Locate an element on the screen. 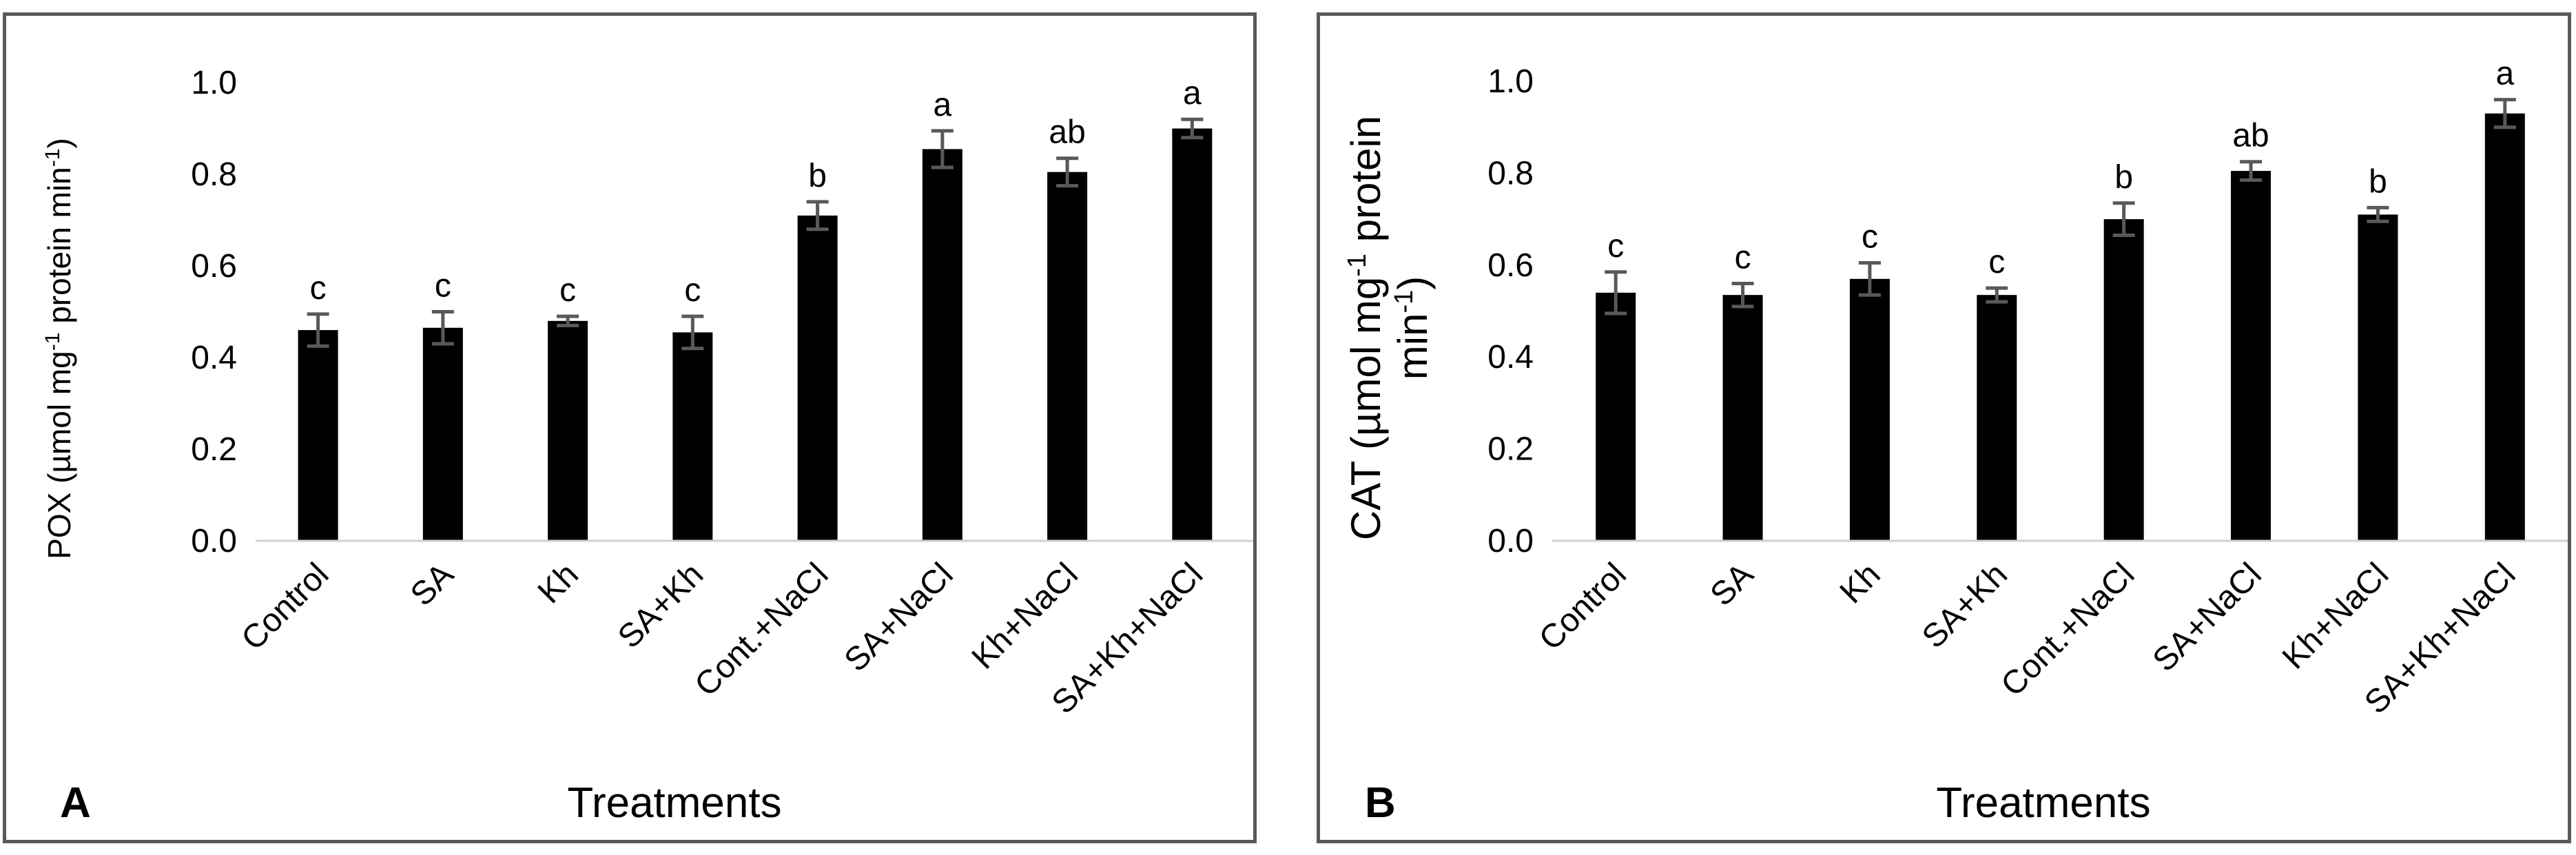 Image resolution: width=2576 pixels, height=855 pixels. y-axis-title: CAT (µmol mg-1 protein is located at coordinates (1366, 328).